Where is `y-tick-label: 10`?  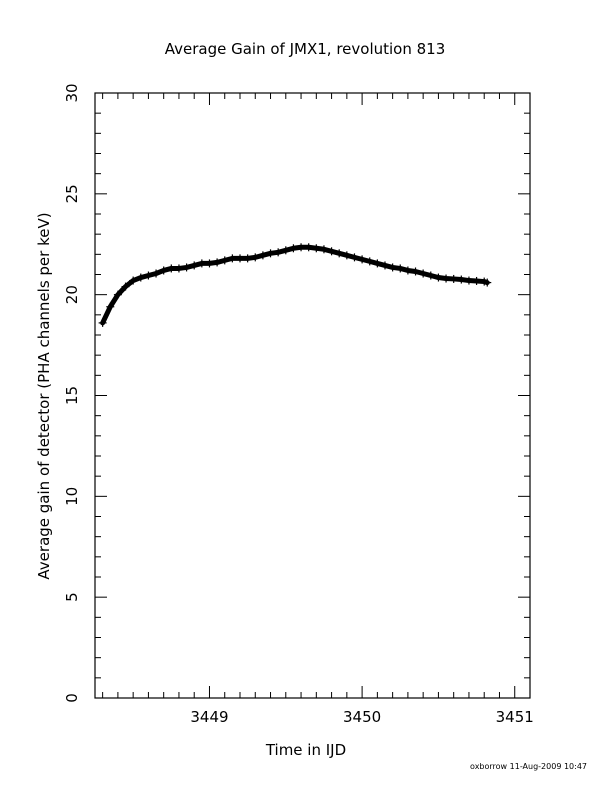
y-tick-label: 10 is located at coordinates (72, 496).